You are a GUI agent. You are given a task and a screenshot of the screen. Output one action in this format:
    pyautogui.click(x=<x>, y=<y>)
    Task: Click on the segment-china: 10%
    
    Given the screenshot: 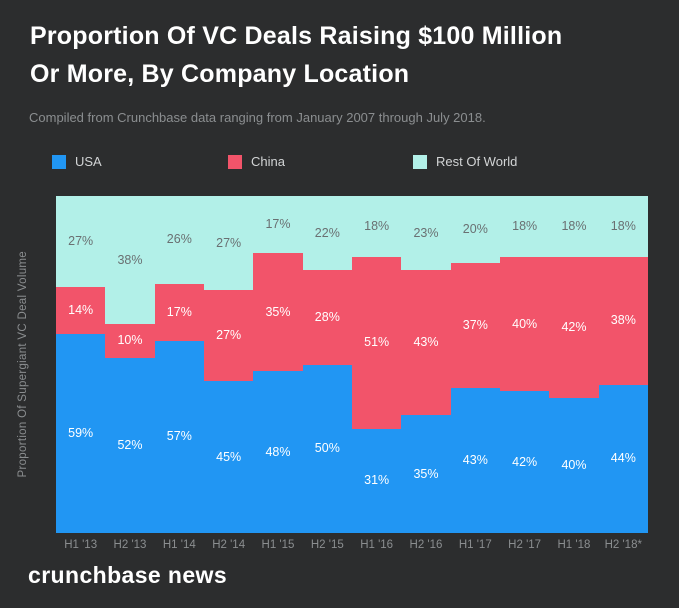 What is the action you would take?
    pyautogui.click(x=130, y=341)
    